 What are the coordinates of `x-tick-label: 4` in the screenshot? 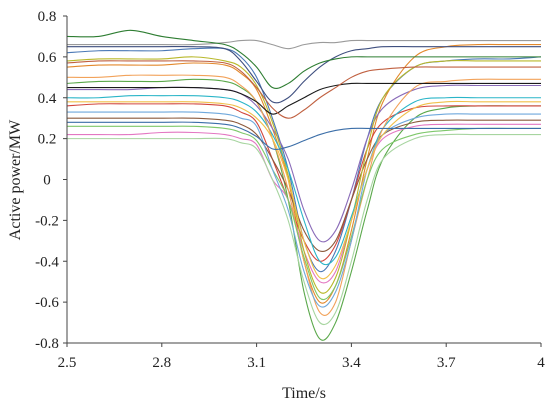 It's located at (541, 363).